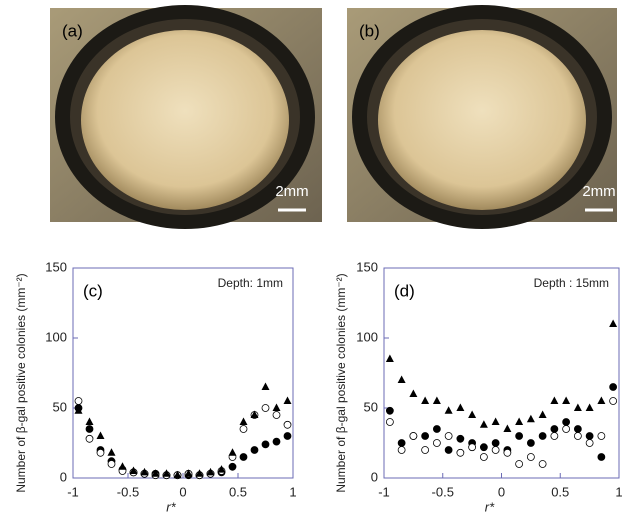  What do you see at coordinates (250, 283) in the screenshot?
I see `annotation: Depth: 1mm` at bounding box center [250, 283].